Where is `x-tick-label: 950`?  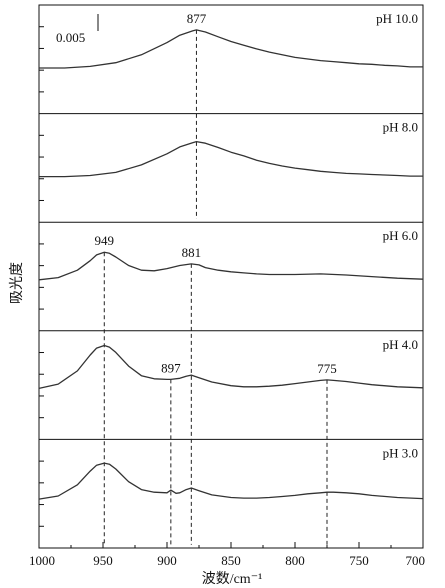 x-tick-label: 950 is located at coordinates (103, 560).